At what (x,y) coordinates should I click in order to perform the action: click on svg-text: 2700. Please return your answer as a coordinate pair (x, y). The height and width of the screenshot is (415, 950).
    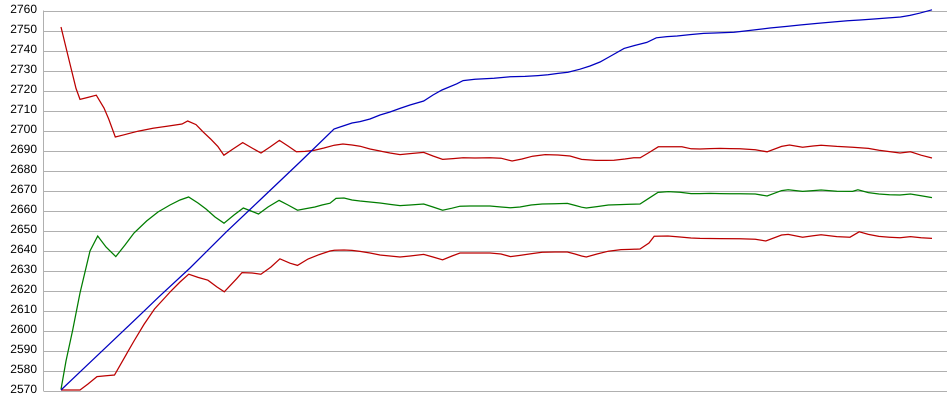
    Looking at the image, I should click on (23, 129).